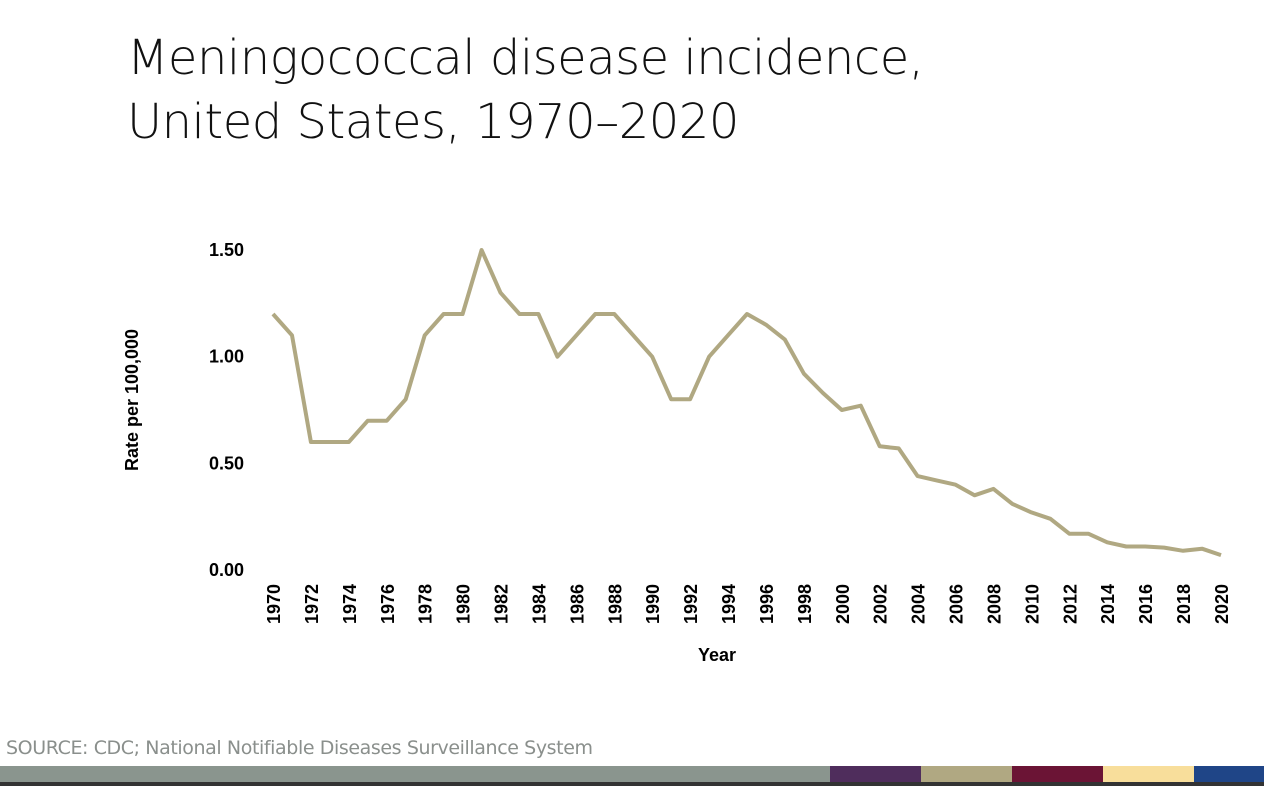 This screenshot has width=1264, height=786. Describe the element at coordinates (717, 655) in the screenshot. I see `x-axis-label: Year` at that location.